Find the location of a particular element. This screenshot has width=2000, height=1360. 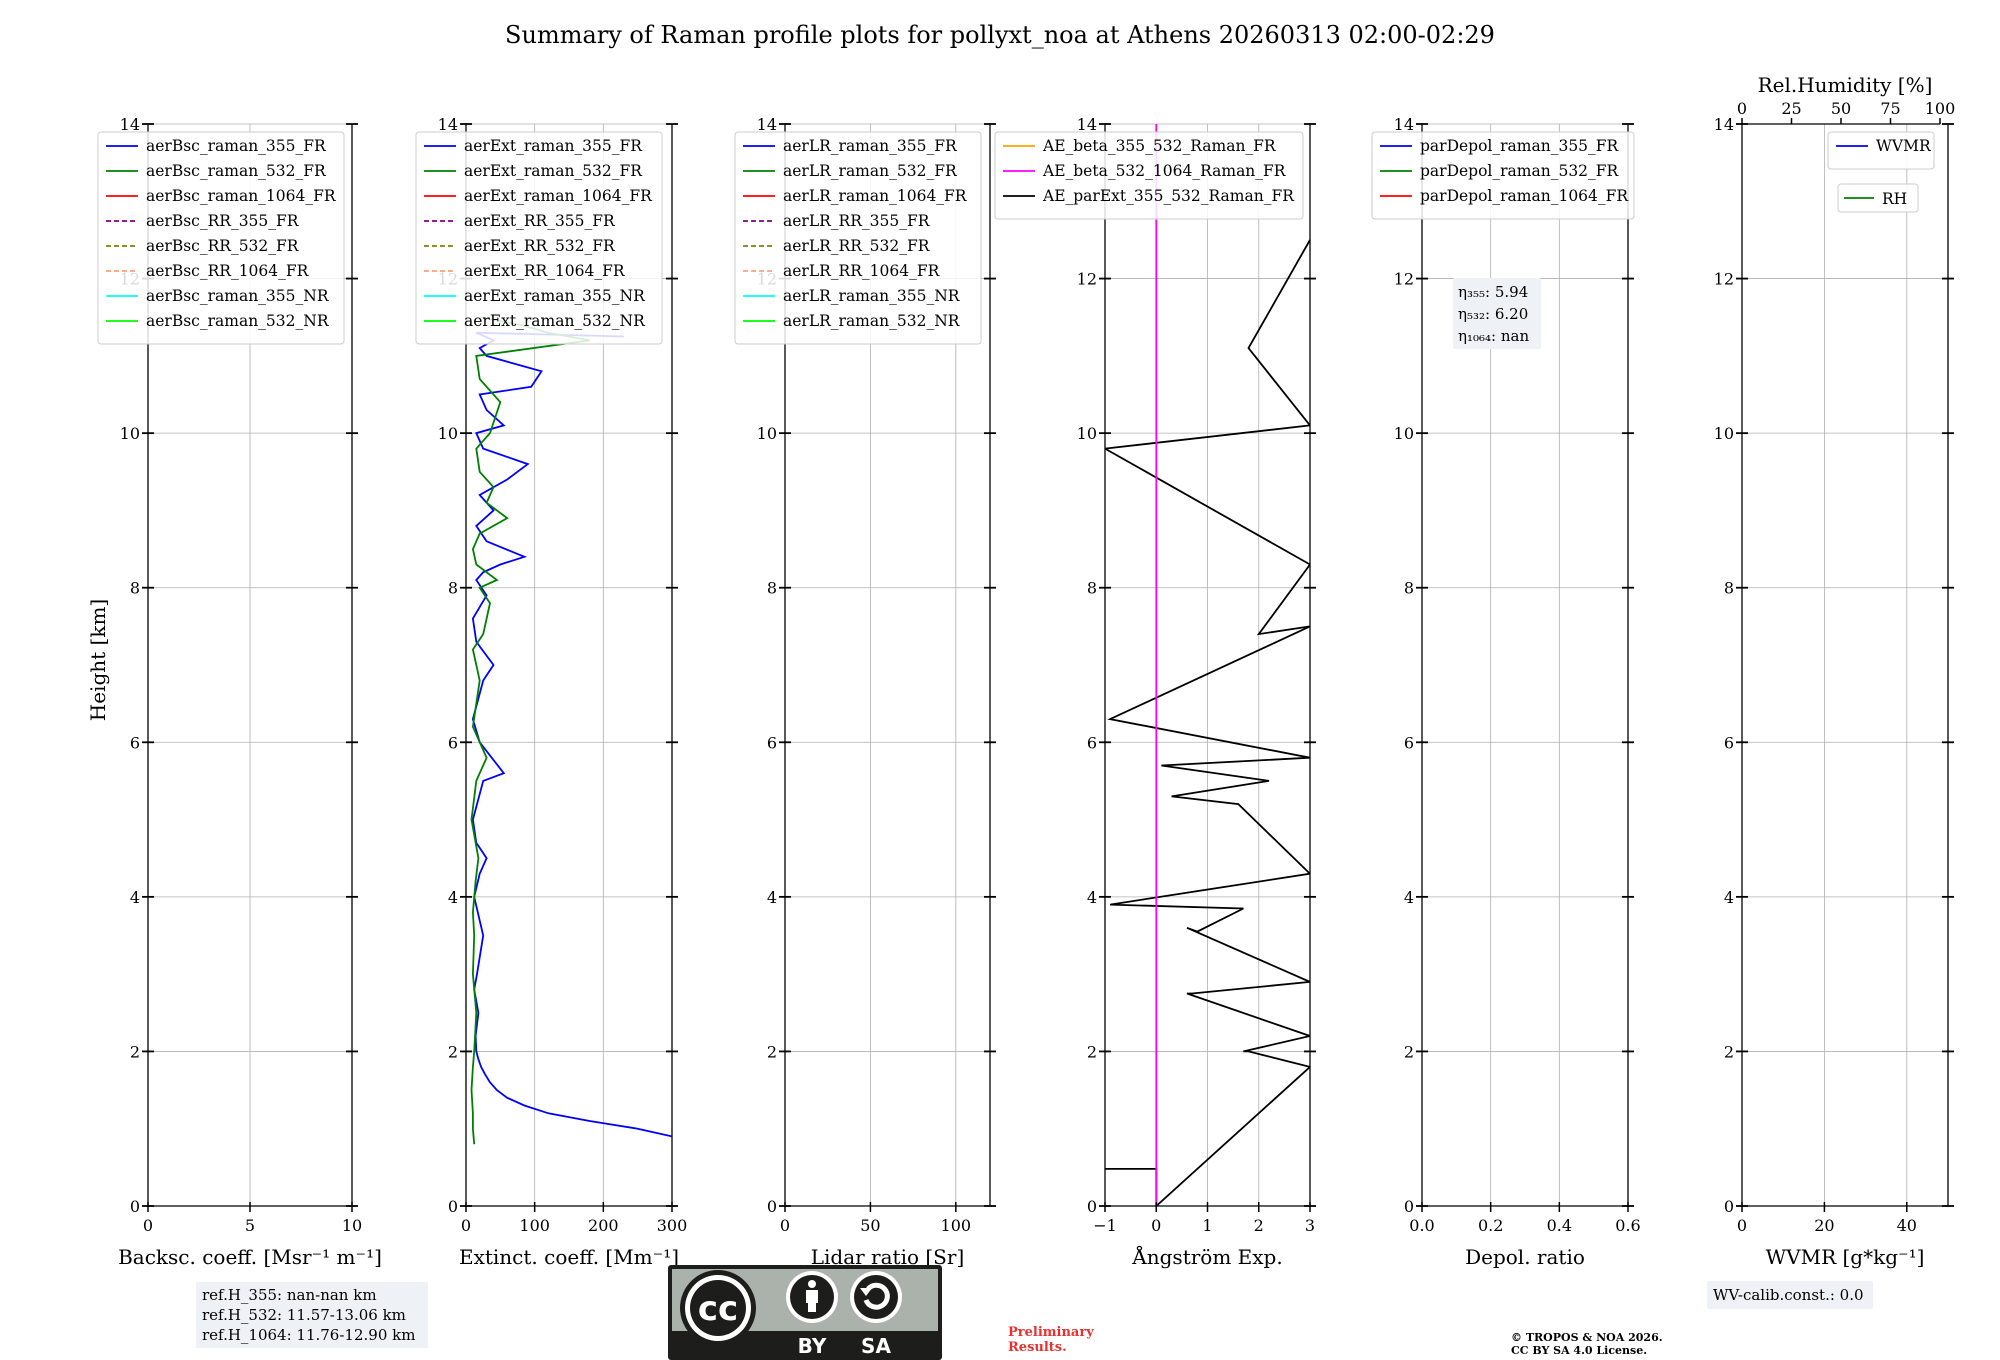

cc-by-label: BY is located at coordinates (812, 1346).